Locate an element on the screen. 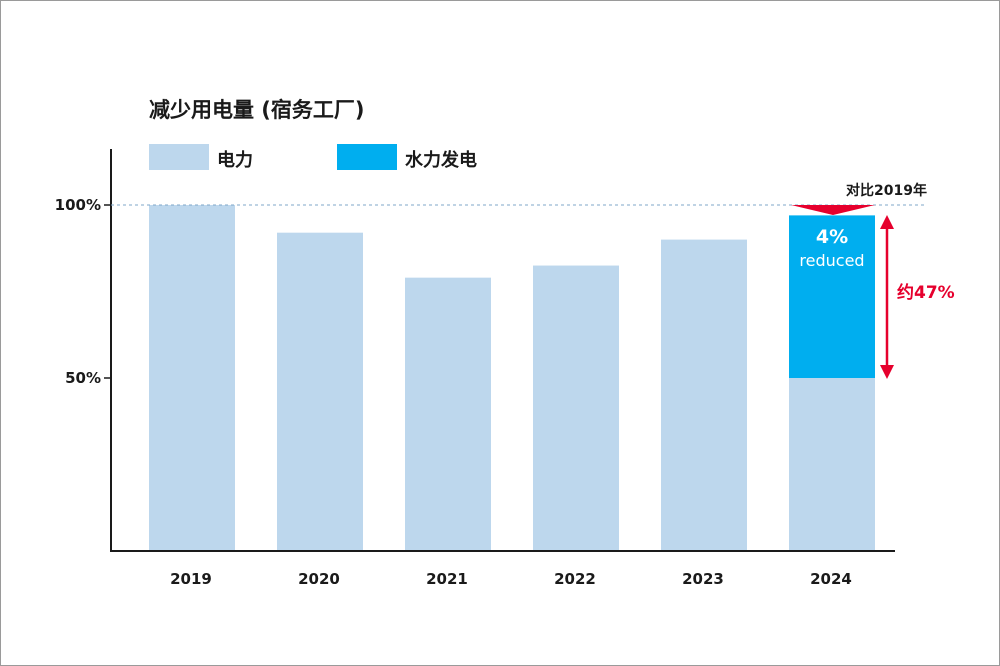  reduction-wedge is located at coordinates (833, 210).